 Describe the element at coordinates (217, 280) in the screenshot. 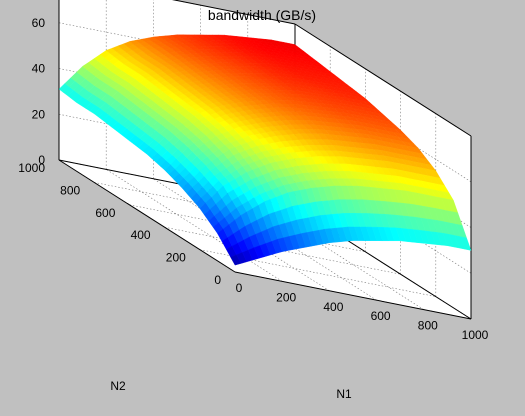

I see `y-tick-label: 0` at that location.